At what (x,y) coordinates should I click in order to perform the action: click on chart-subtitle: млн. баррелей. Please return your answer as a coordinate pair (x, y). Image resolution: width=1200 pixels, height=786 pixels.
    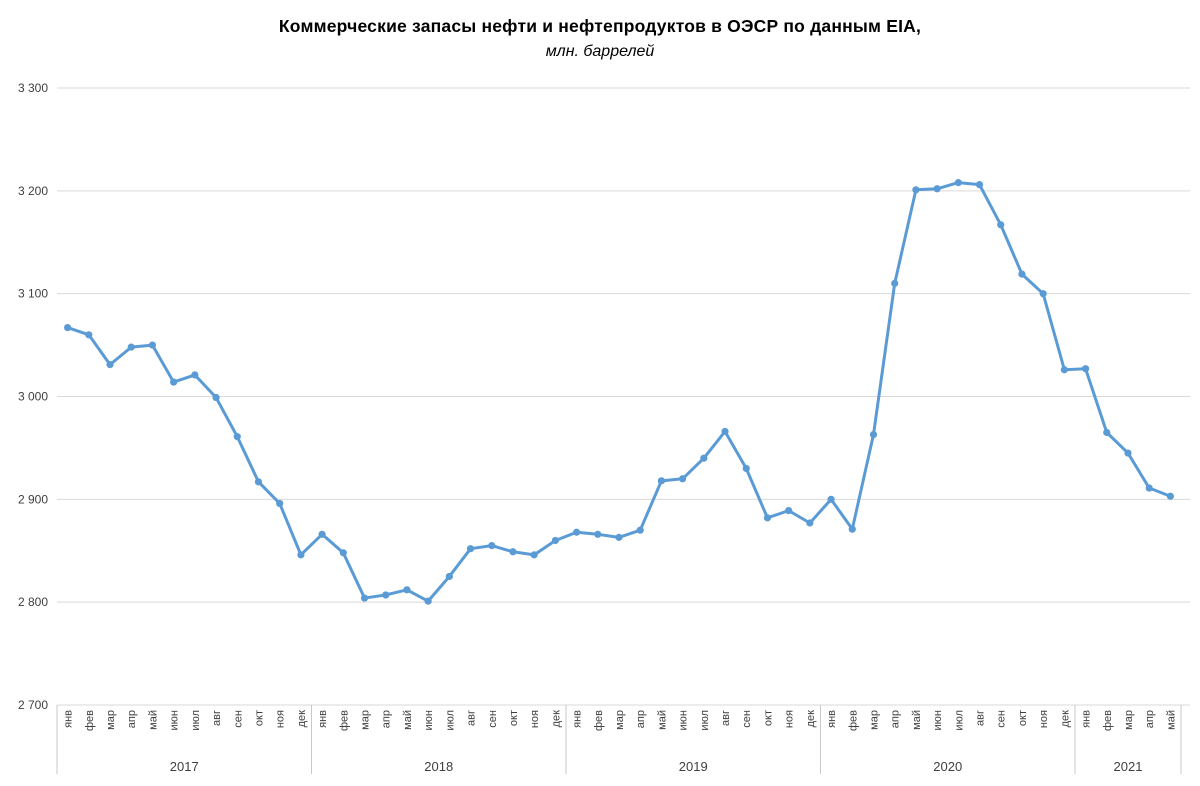
    Looking at the image, I should click on (600, 51).